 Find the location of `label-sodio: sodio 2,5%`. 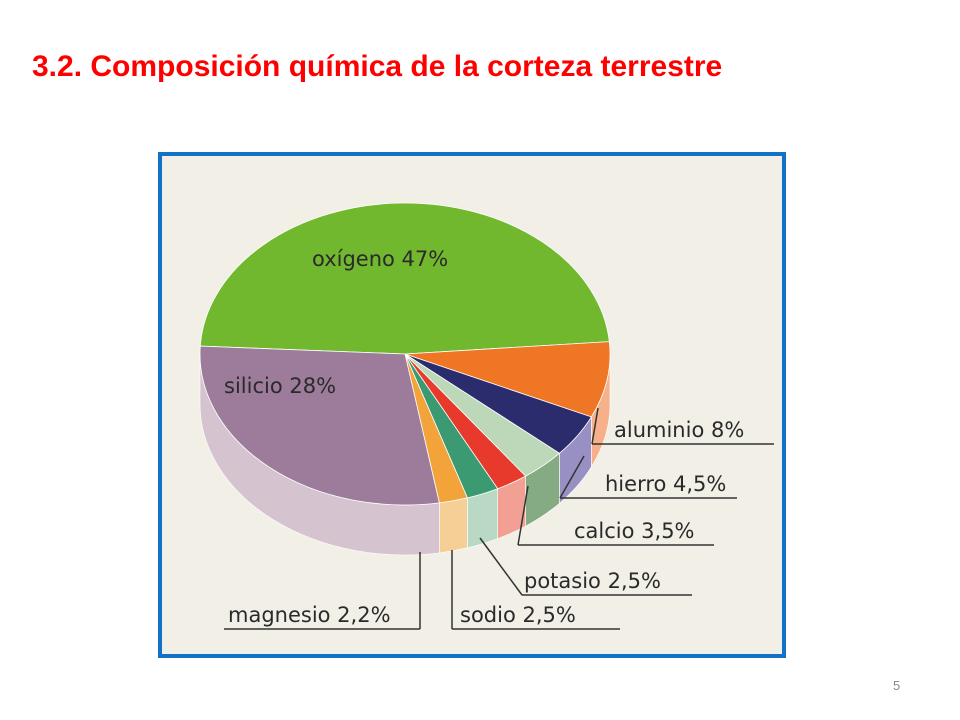

label-sodio: sodio 2,5% is located at coordinates (518, 615).